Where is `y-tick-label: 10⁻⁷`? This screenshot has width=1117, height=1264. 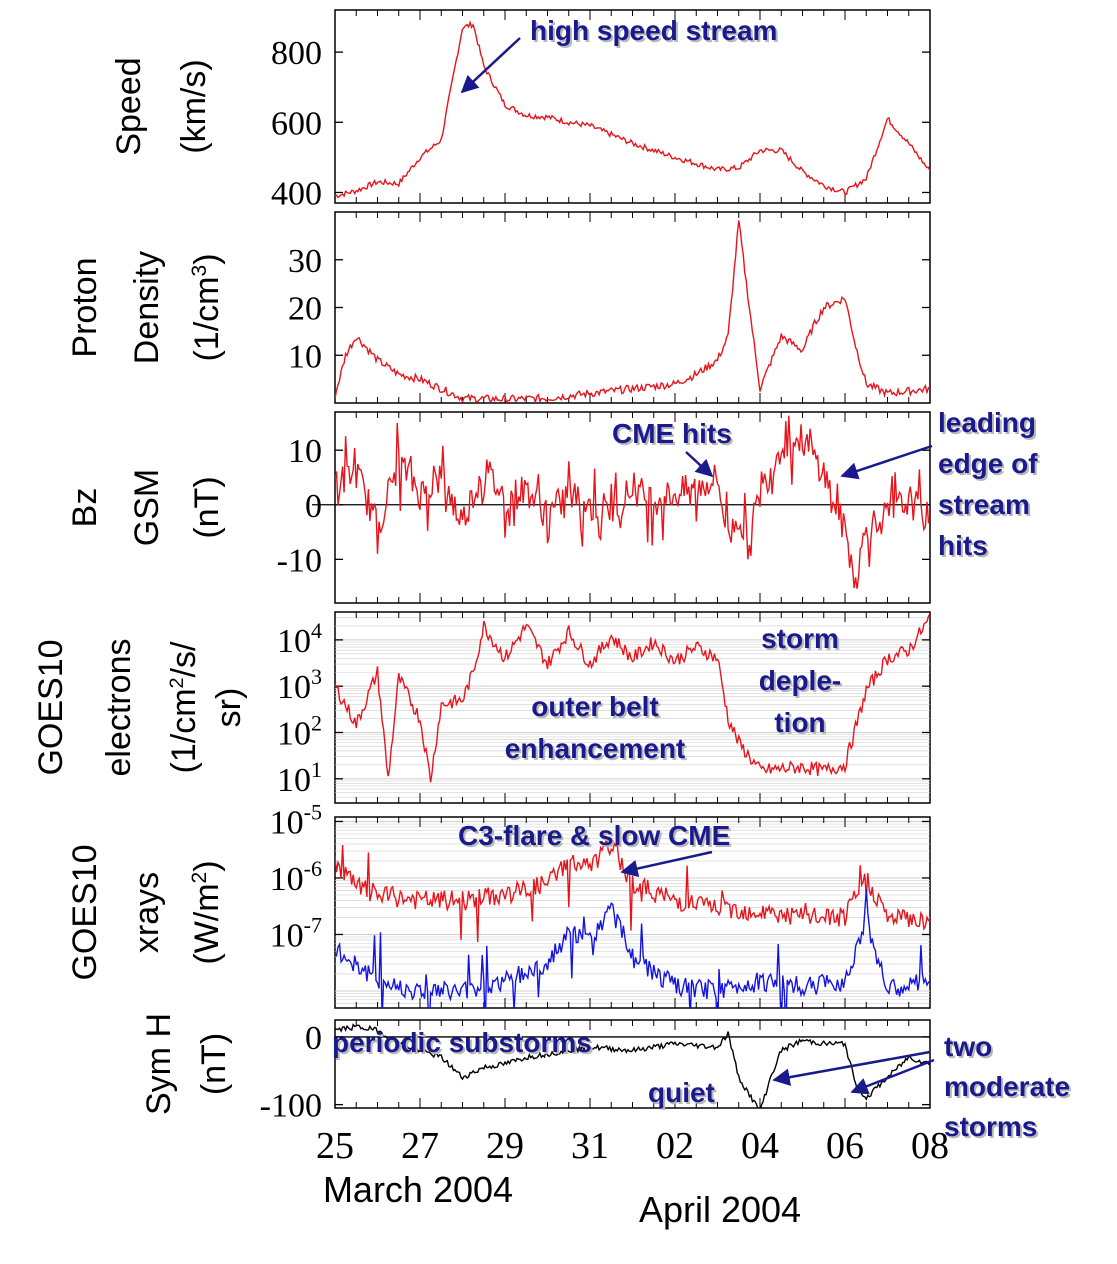 y-tick-label: 10⁻⁷ is located at coordinates (296, 933).